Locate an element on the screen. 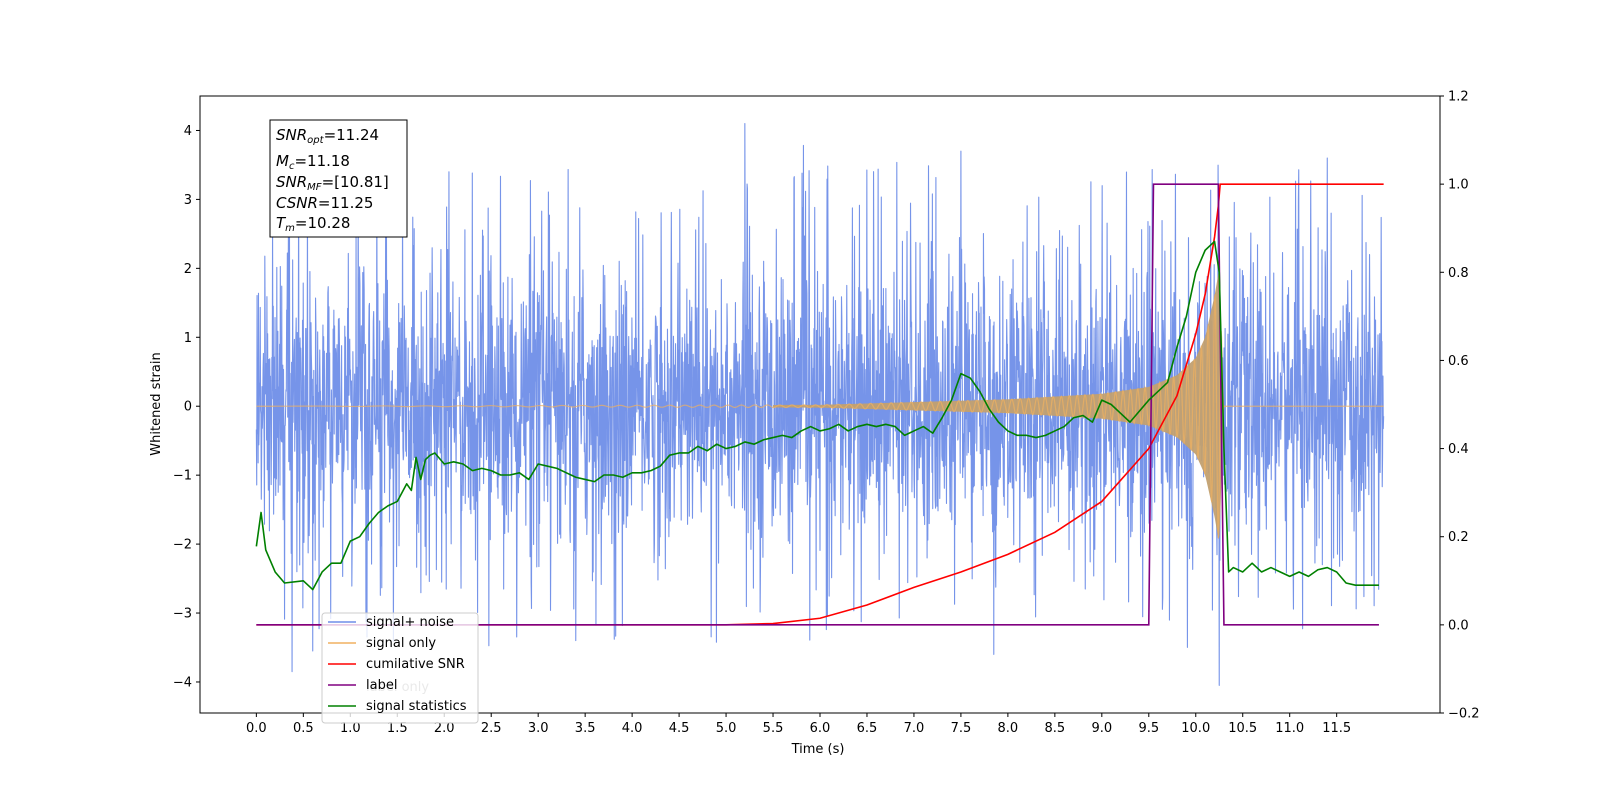 This screenshot has height=800, width=1600. y2-tick-label: −0.2 is located at coordinates (1464, 714).